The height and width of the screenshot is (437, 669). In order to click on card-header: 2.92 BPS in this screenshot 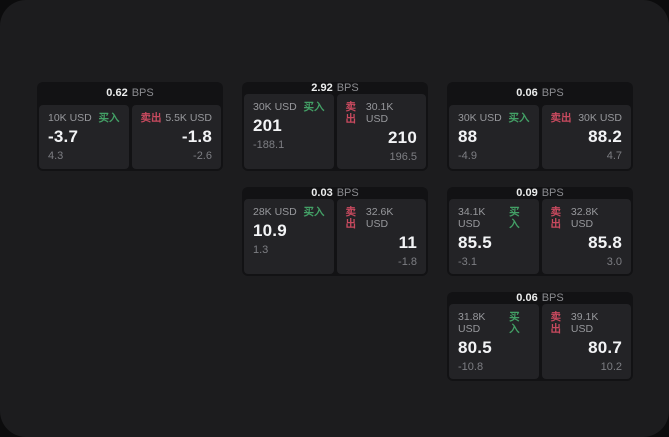, I will do `click(335, 88)`.